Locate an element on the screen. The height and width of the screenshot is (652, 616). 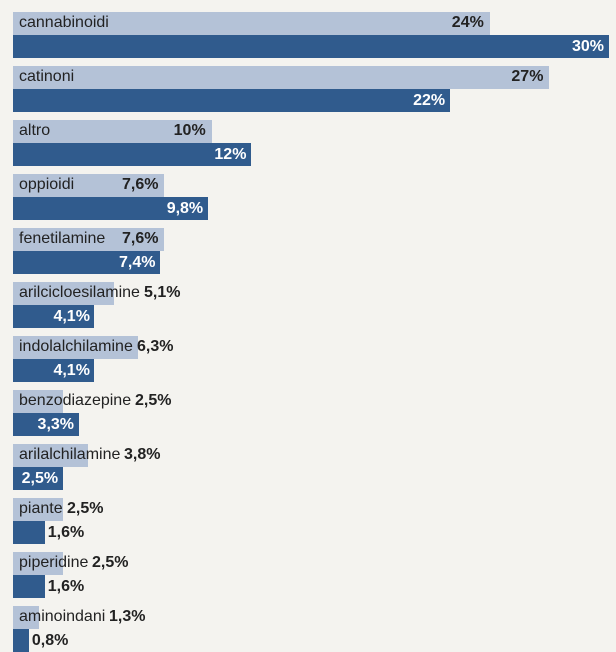
category-label: fenetilamine is located at coordinates (62, 238).